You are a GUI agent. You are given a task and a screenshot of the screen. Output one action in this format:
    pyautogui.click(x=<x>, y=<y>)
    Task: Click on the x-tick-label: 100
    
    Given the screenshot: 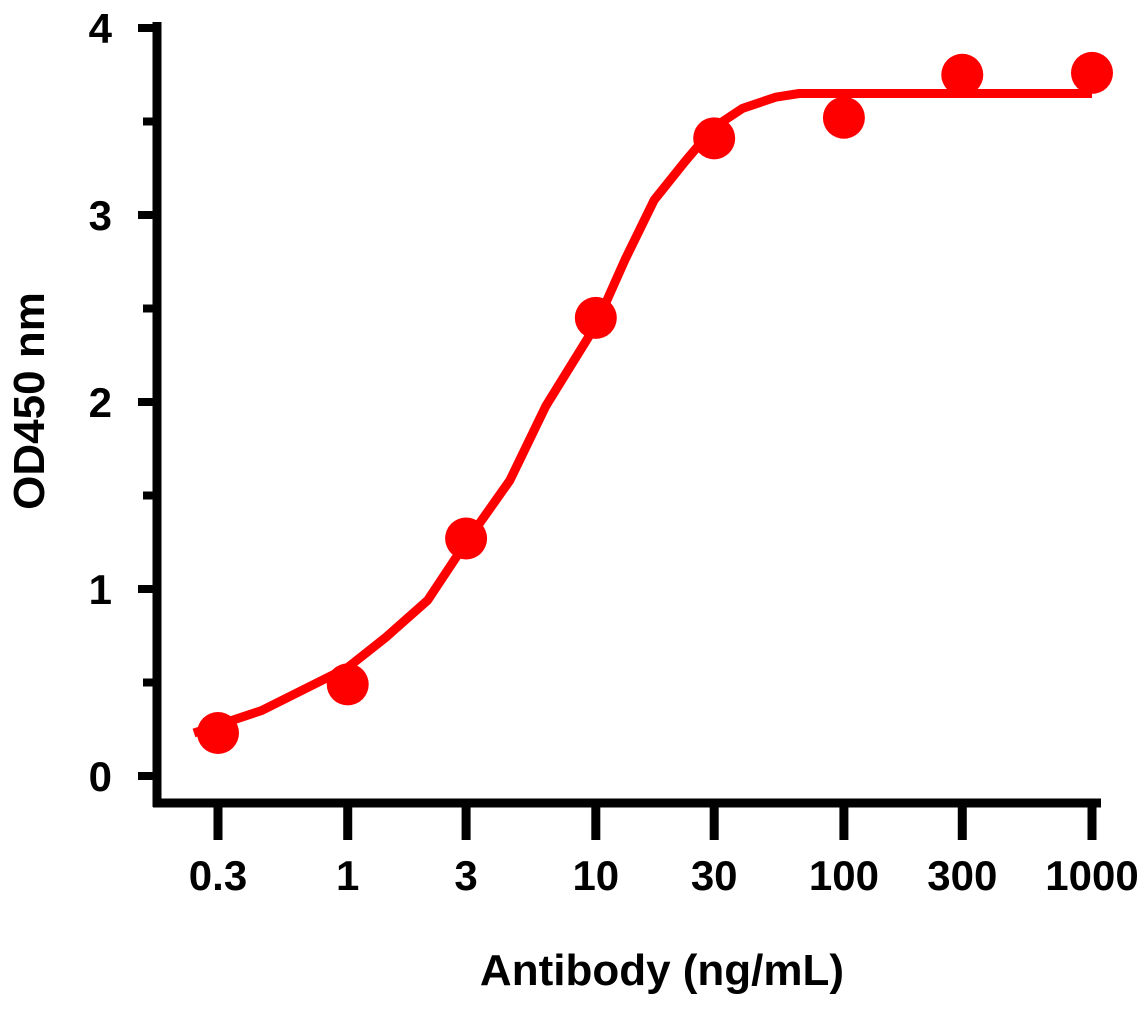 What is the action you would take?
    pyautogui.click(x=844, y=875)
    